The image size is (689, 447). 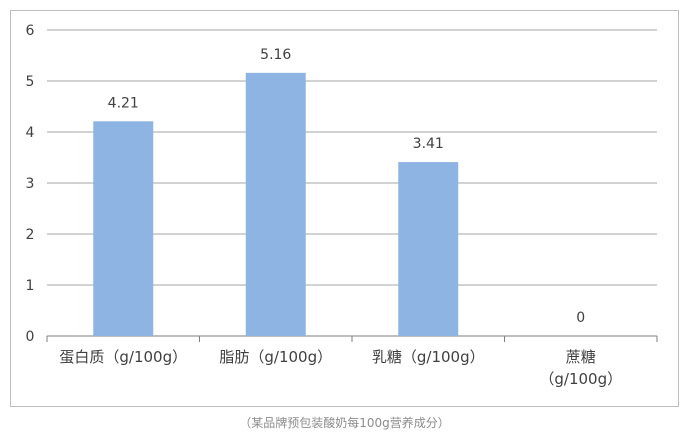 What do you see at coordinates (428, 144) in the screenshot?
I see `data-label: 3.41` at bounding box center [428, 144].